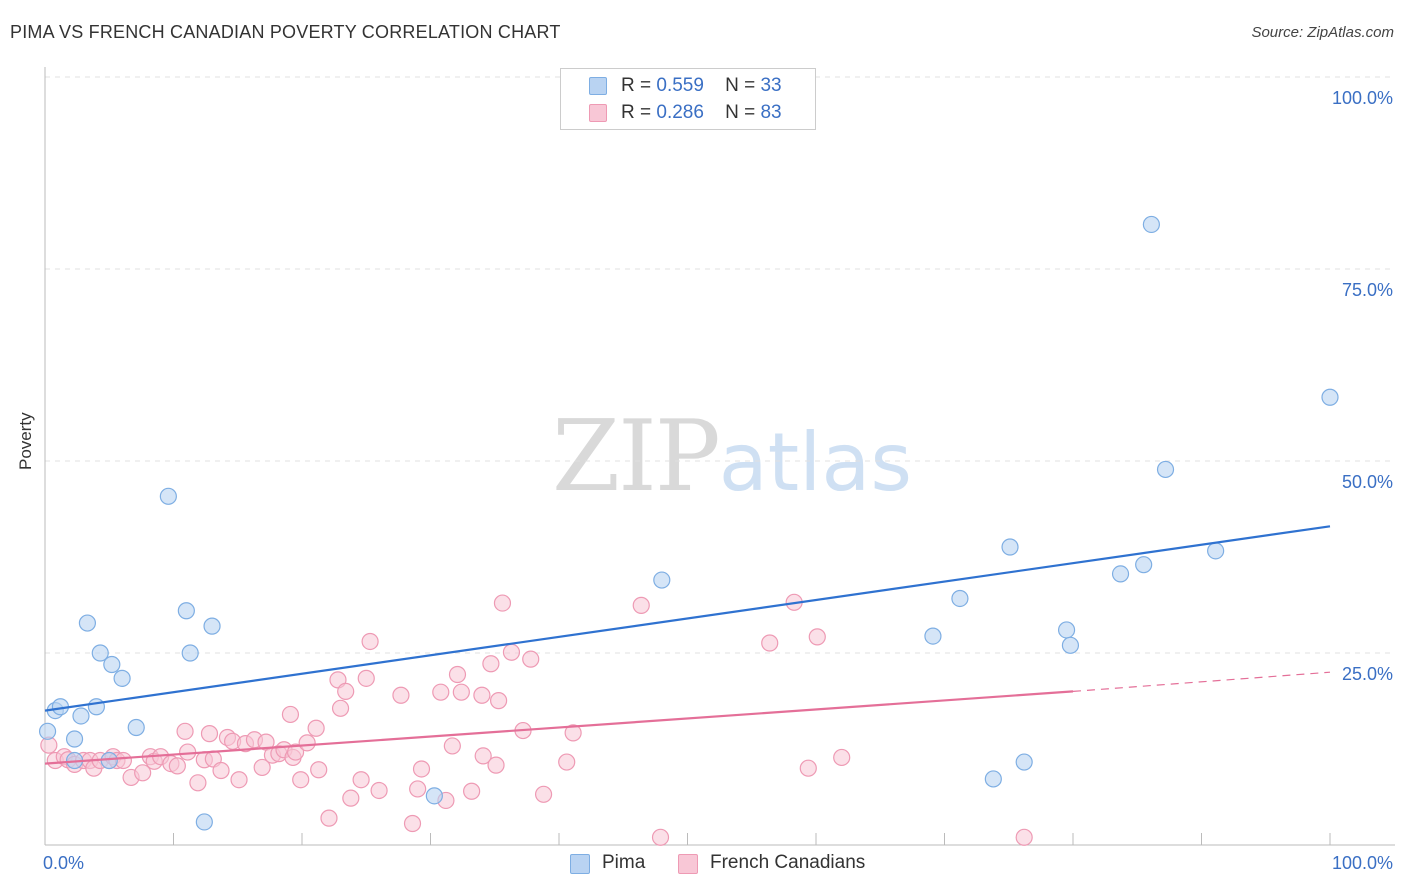 This screenshot has height=892, width=1406. Describe the element at coordinates (788, 862) in the screenshot. I see `french-legend-label: French Canadians` at that location.